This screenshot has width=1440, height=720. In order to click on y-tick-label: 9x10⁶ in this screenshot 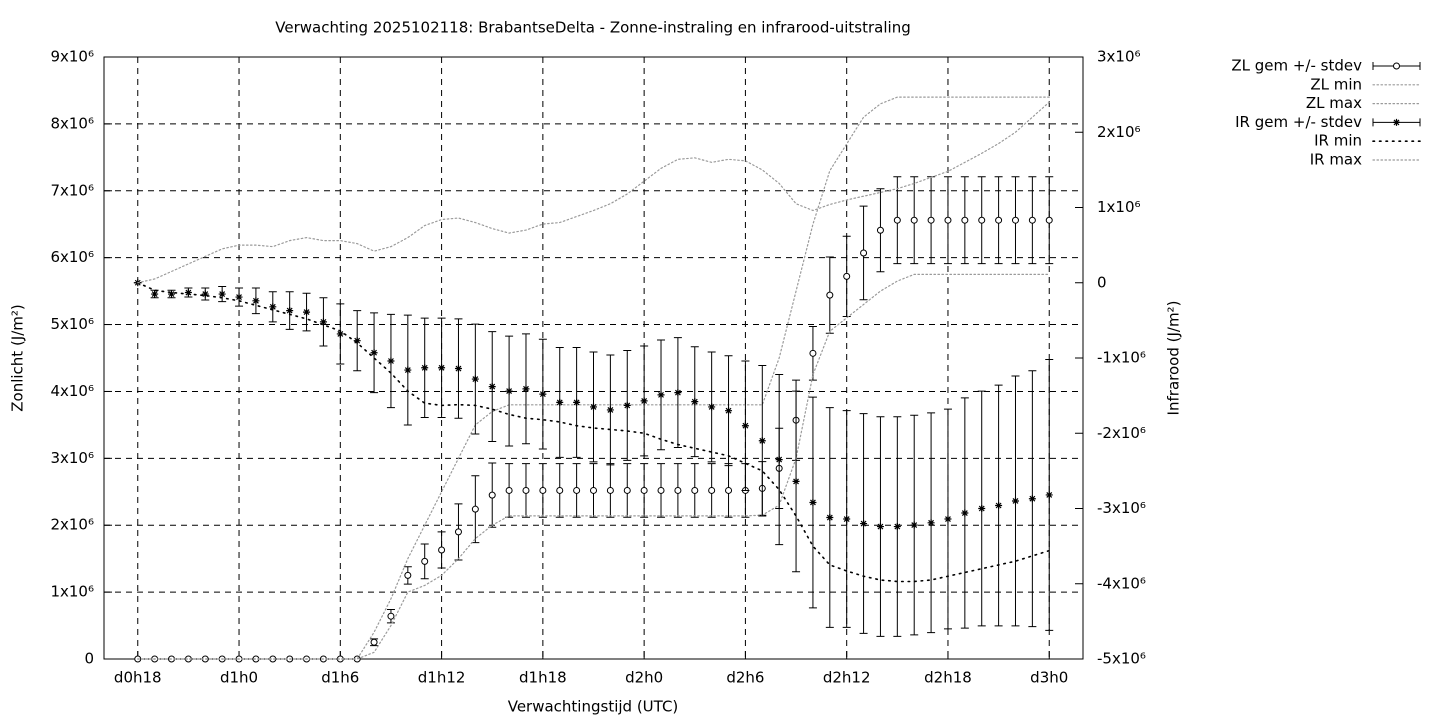, I will do `click(72, 57)`.